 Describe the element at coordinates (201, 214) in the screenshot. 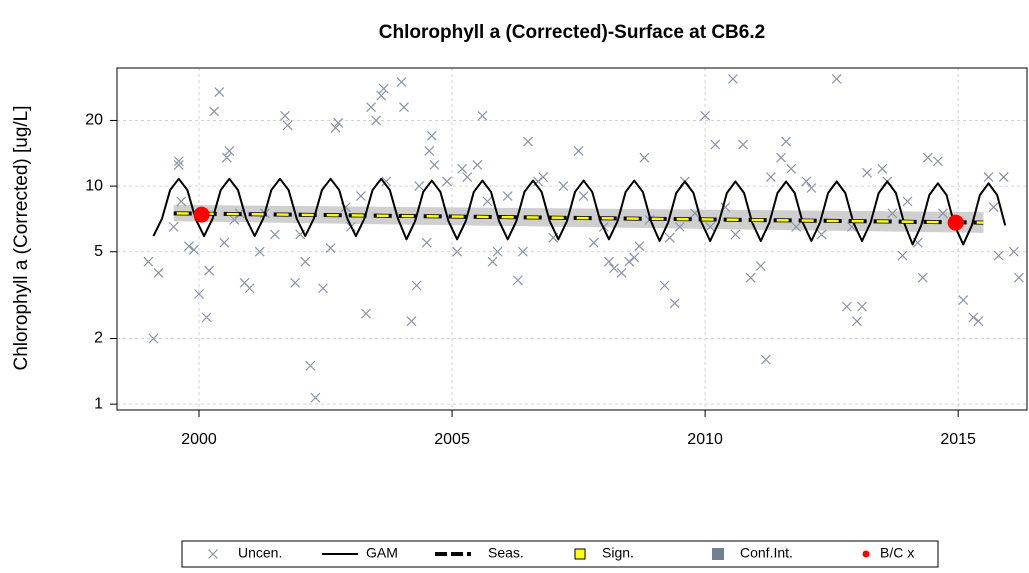

I see `bc-point` at that location.